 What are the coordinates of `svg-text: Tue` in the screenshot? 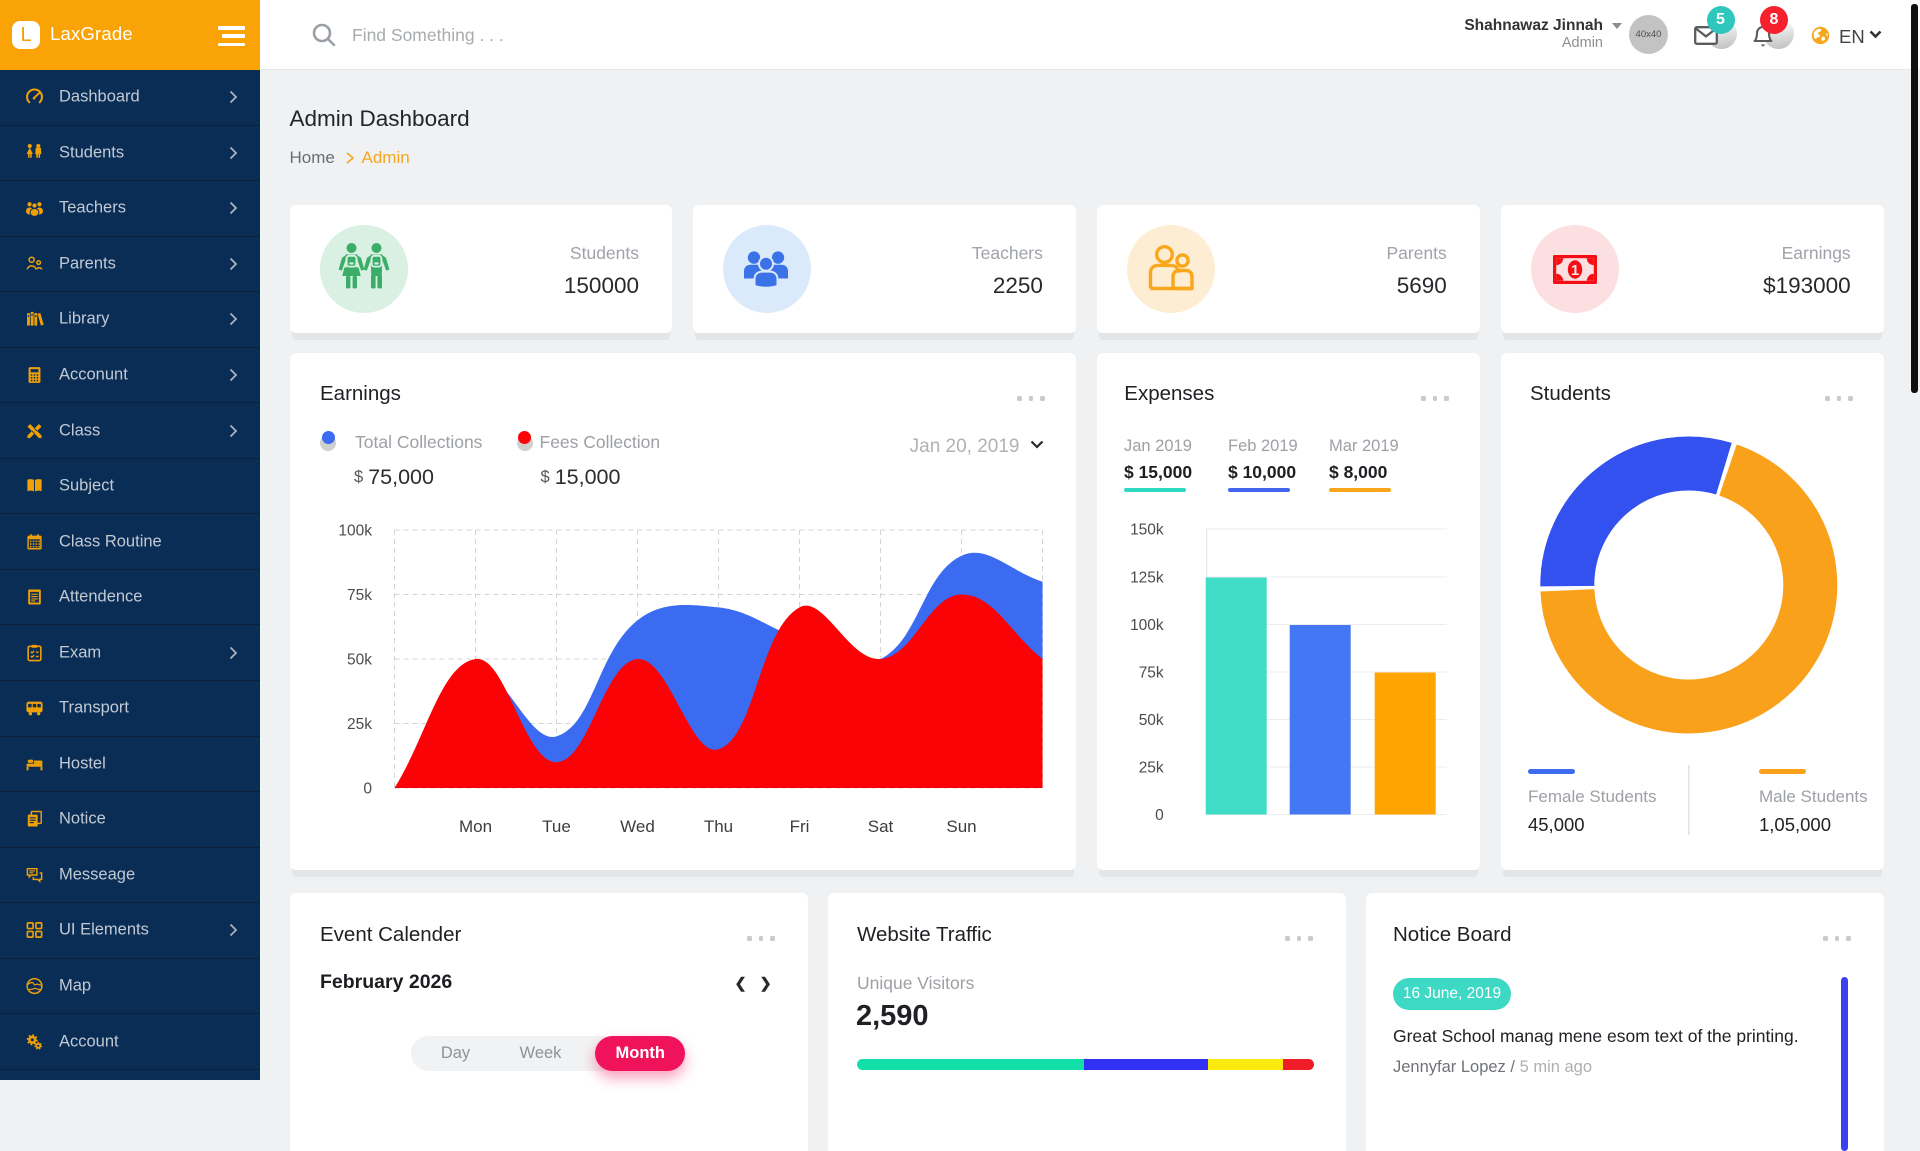 It's located at (556, 826).